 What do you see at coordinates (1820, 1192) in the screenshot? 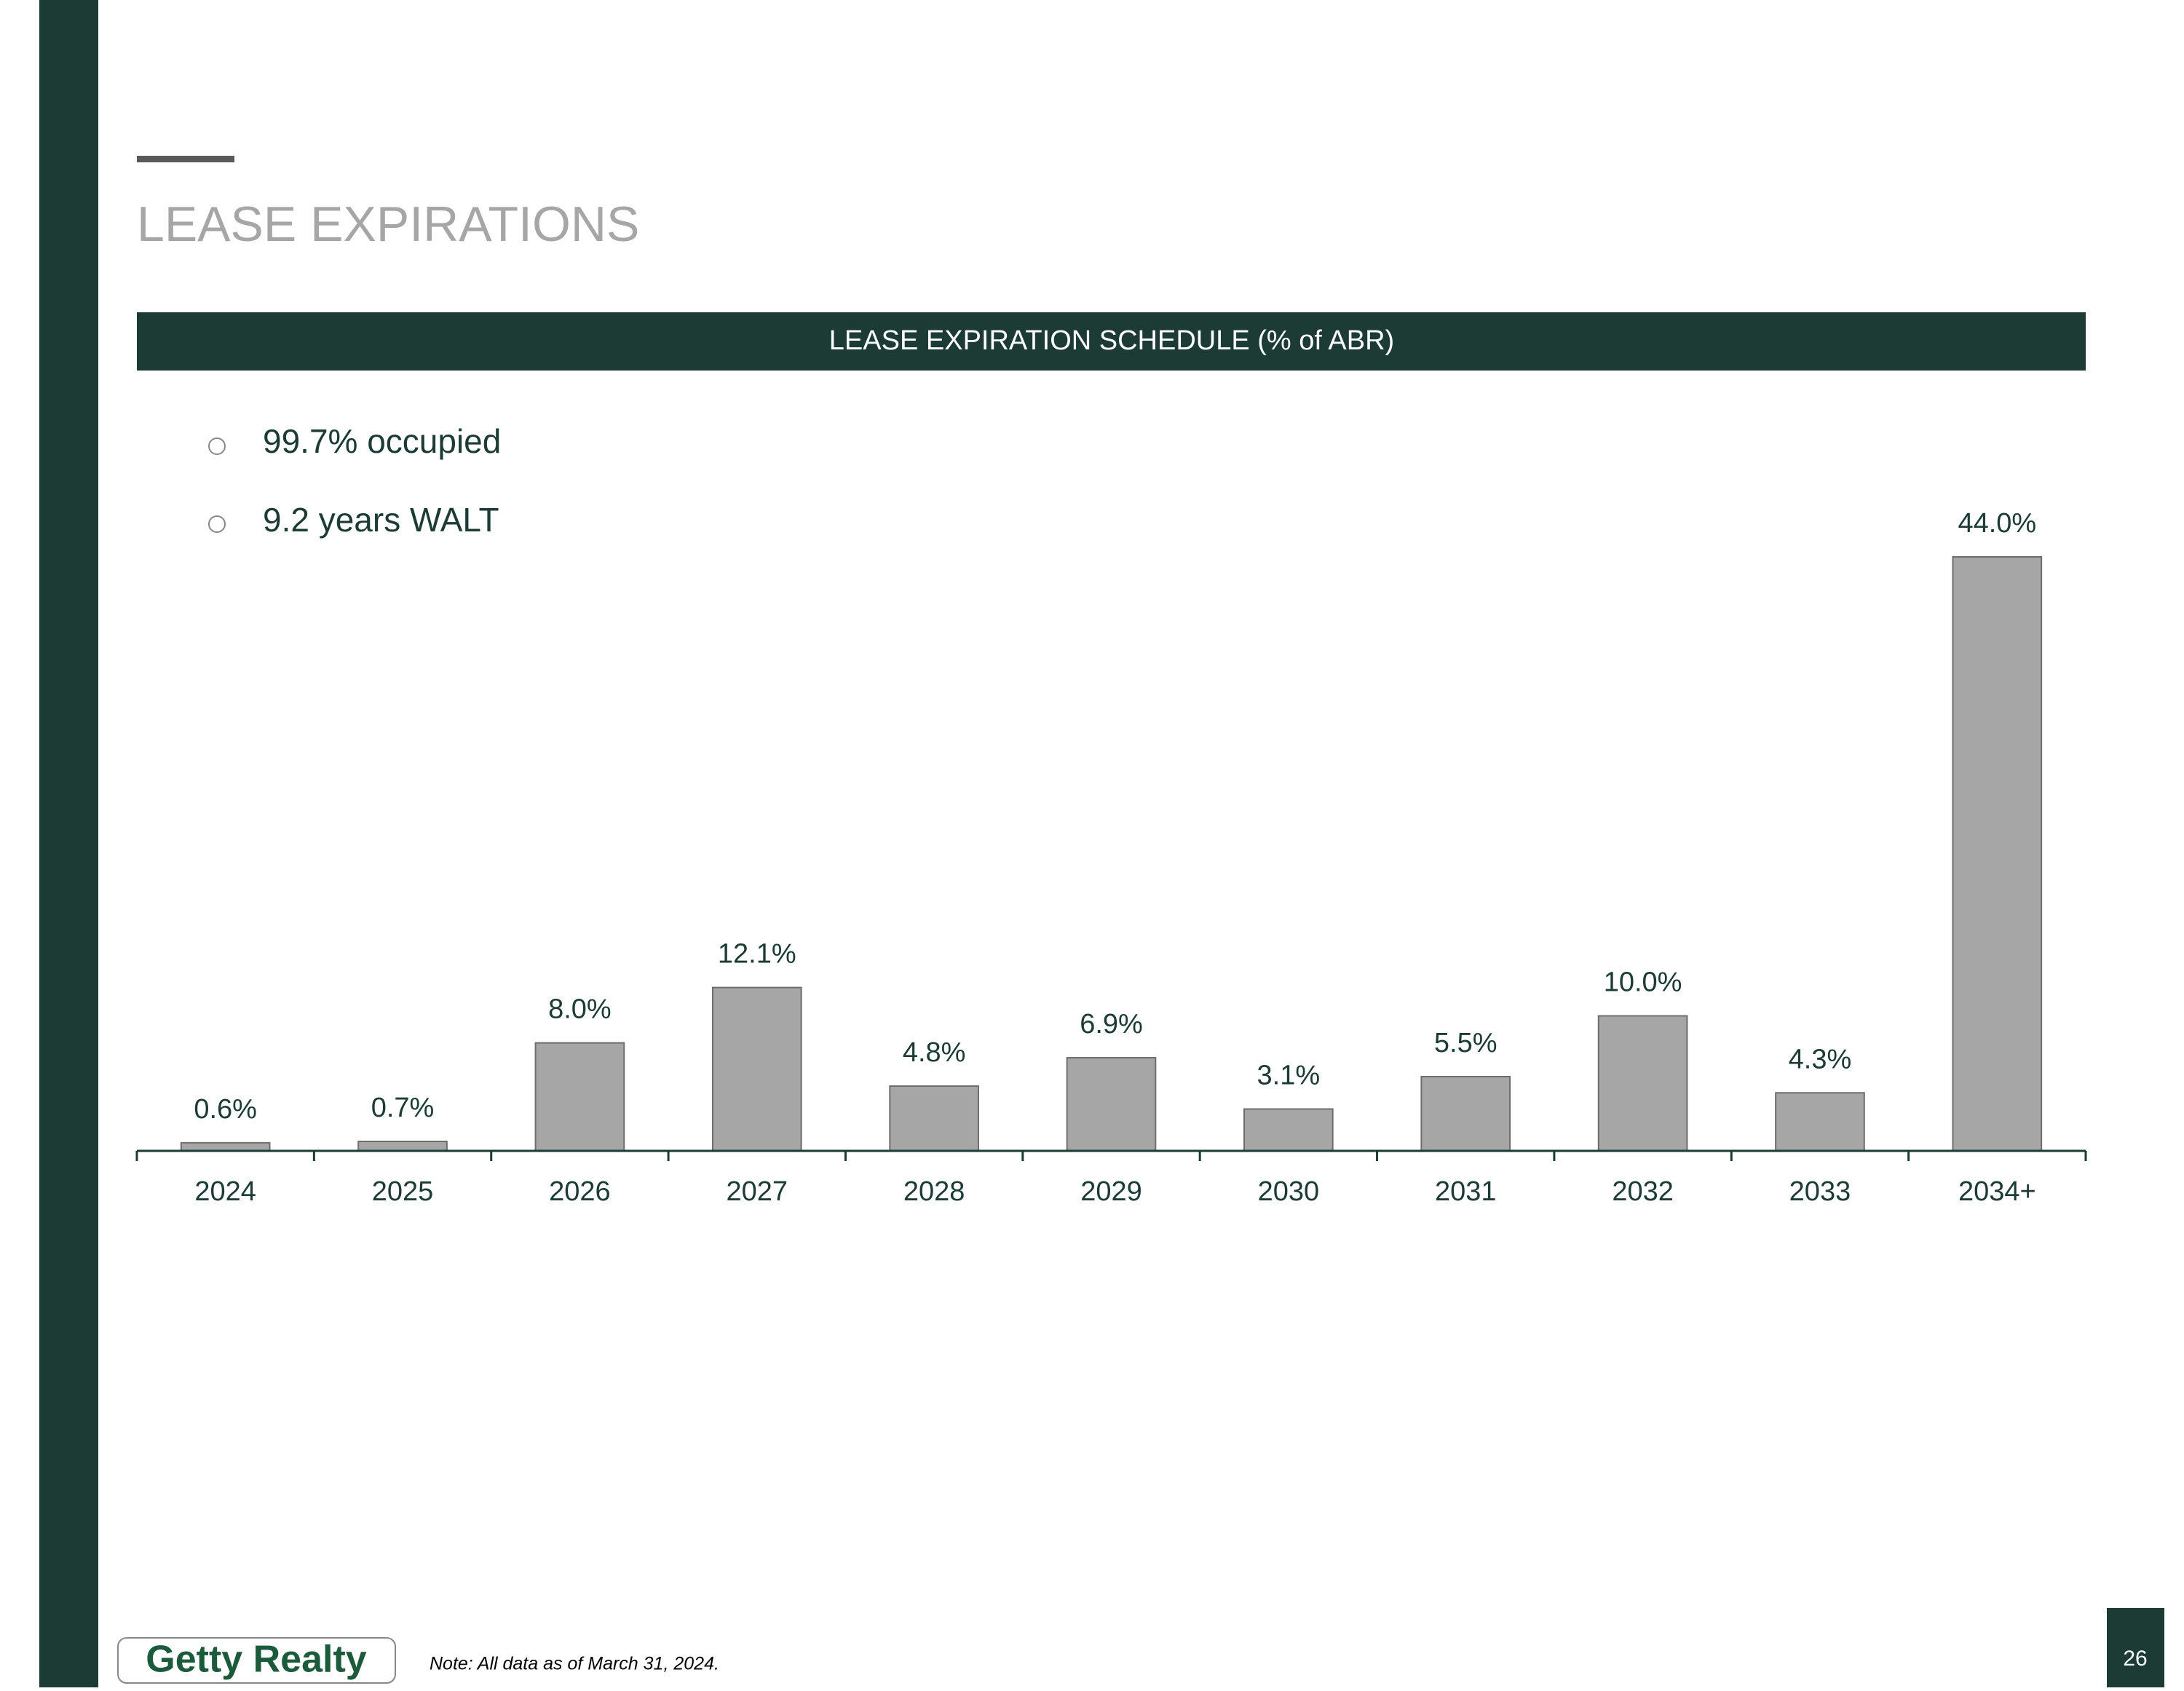
I see `x-tick-label: 2033` at bounding box center [1820, 1192].